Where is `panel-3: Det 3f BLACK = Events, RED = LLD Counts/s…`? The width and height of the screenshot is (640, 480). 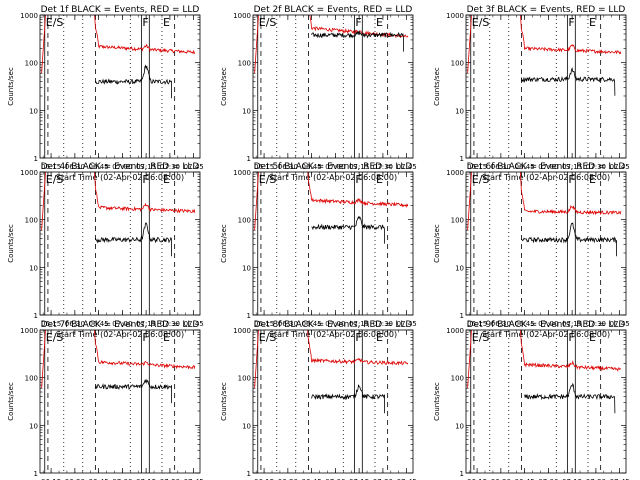 panel-3: Det 3f BLACK = Events, RED = LLD Counts/s… is located at coordinates (531, 93).